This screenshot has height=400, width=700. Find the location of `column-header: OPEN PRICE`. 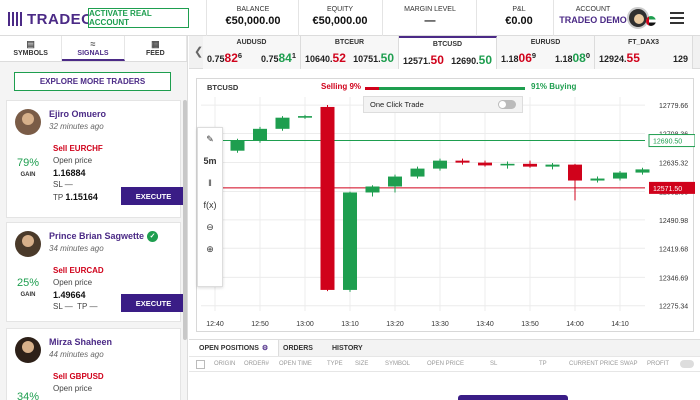

column-header: OPEN PRICE is located at coordinates (446, 364).